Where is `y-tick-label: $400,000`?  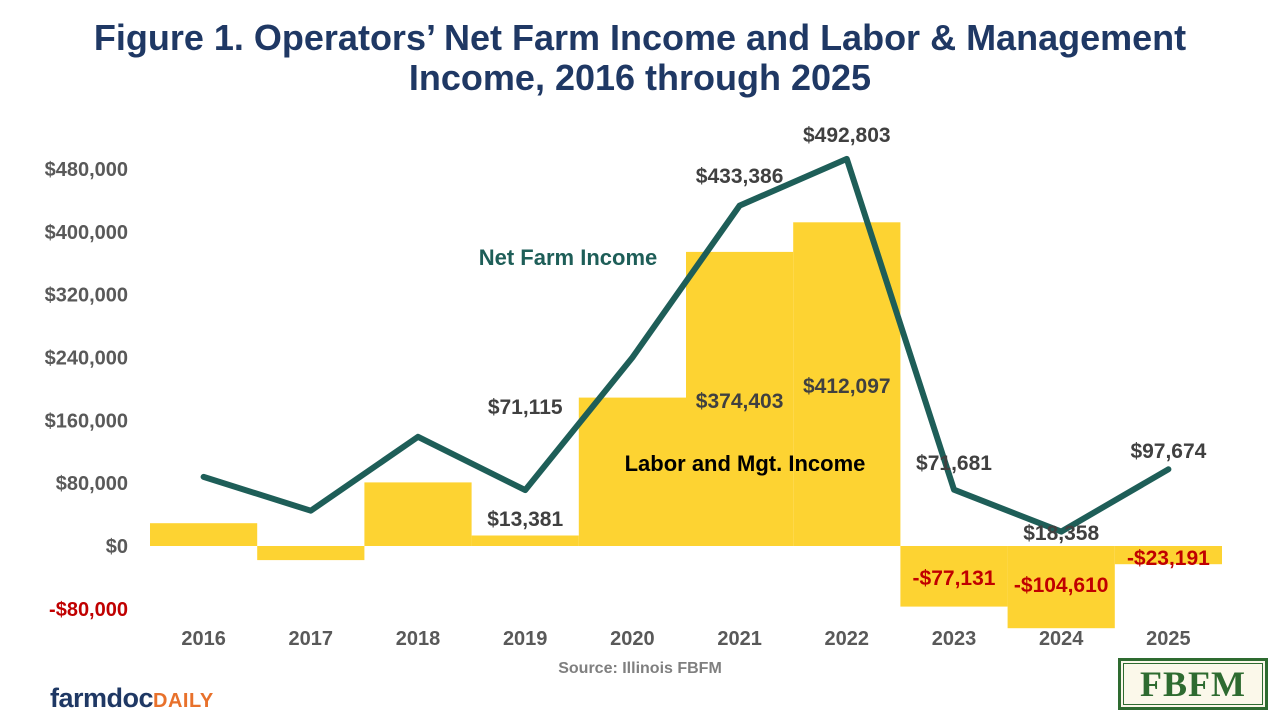 y-tick-label: $400,000 is located at coordinates (86, 233).